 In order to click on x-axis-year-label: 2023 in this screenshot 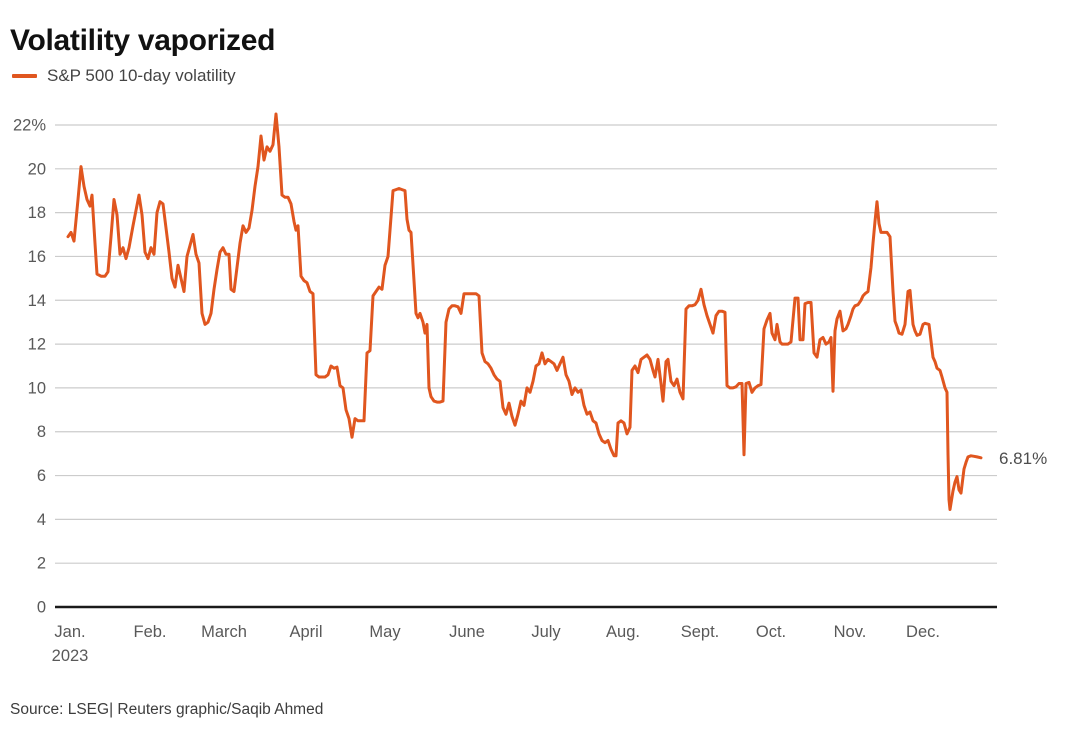, I will do `click(70, 656)`.